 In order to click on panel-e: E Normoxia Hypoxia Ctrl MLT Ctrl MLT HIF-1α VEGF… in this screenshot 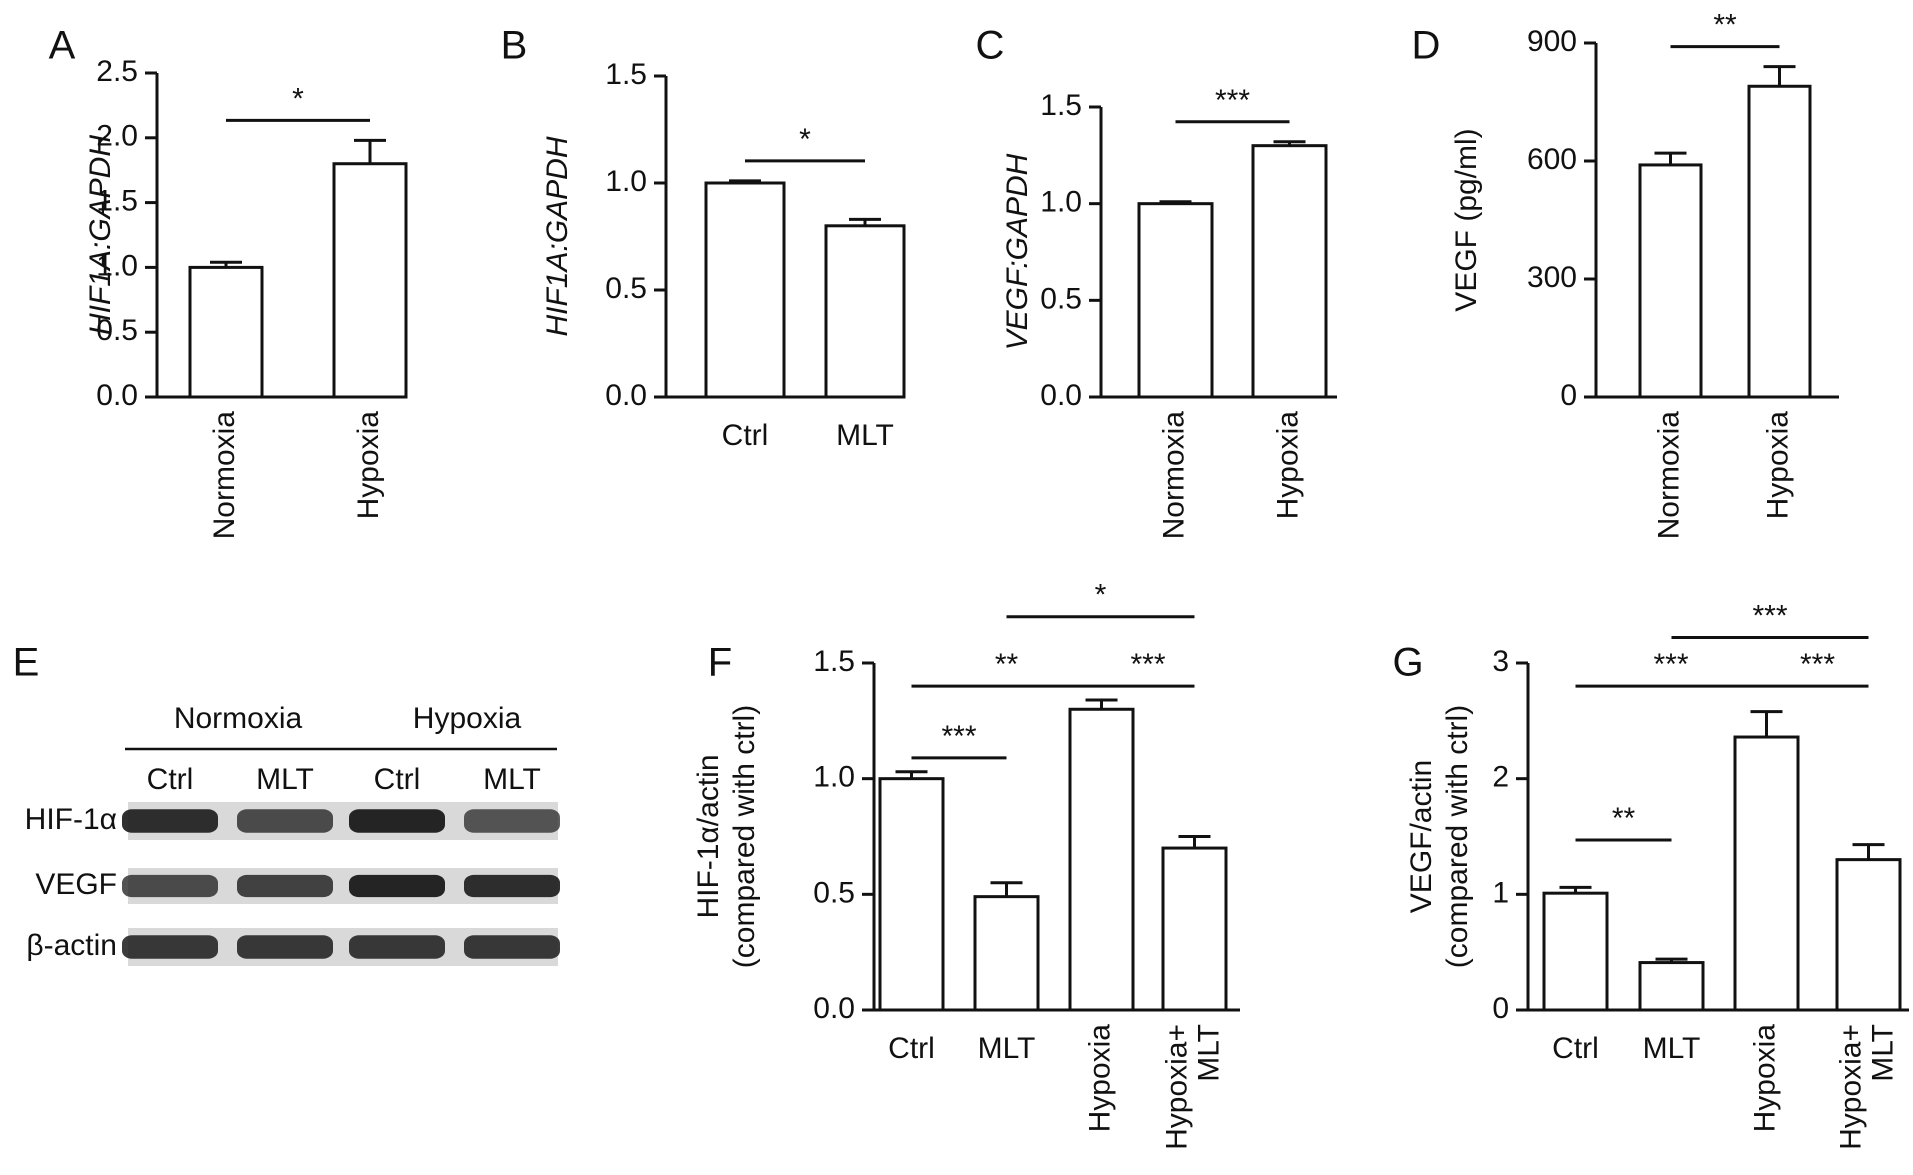, I will do `click(286, 803)`.